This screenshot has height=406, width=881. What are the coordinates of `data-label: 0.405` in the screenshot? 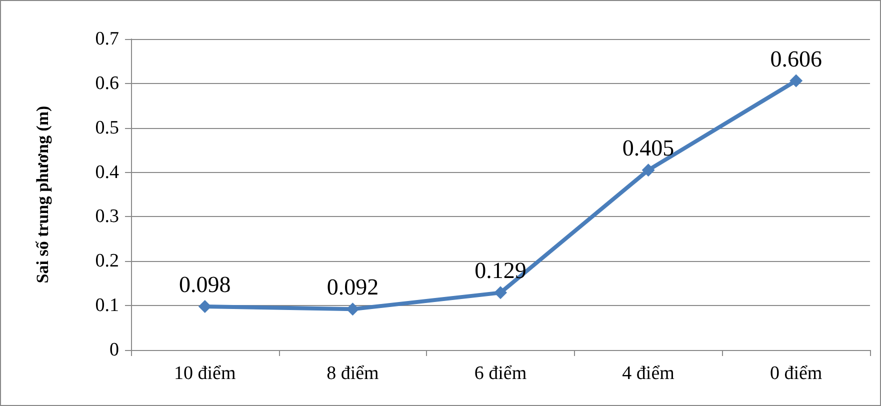 It's located at (648, 148).